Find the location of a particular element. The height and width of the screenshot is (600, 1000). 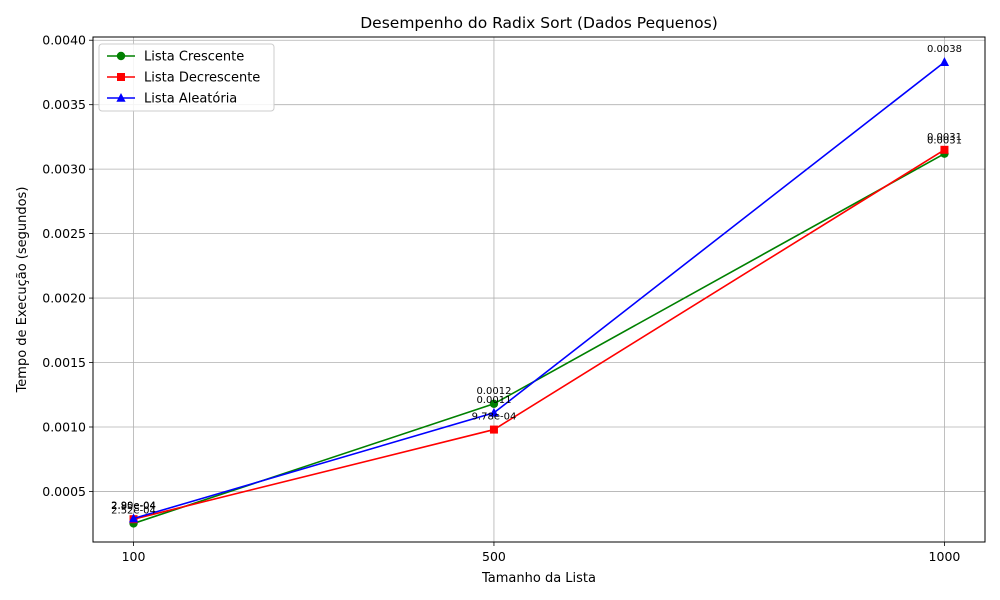

data-label: 0.0011 is located at coordinates (493, 400).